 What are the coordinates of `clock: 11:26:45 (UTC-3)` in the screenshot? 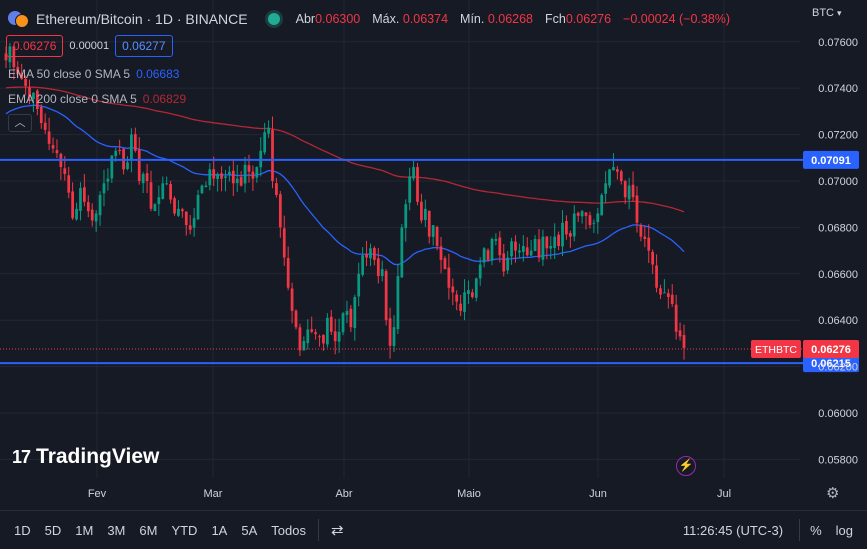 It's located at (733, 530).